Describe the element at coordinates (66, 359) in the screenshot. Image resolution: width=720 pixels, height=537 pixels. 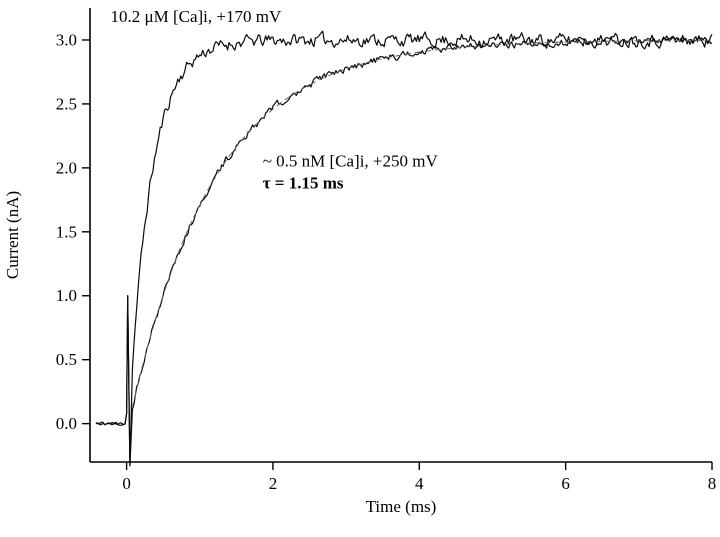
I see `y-tick-label: 0.5` at that location.